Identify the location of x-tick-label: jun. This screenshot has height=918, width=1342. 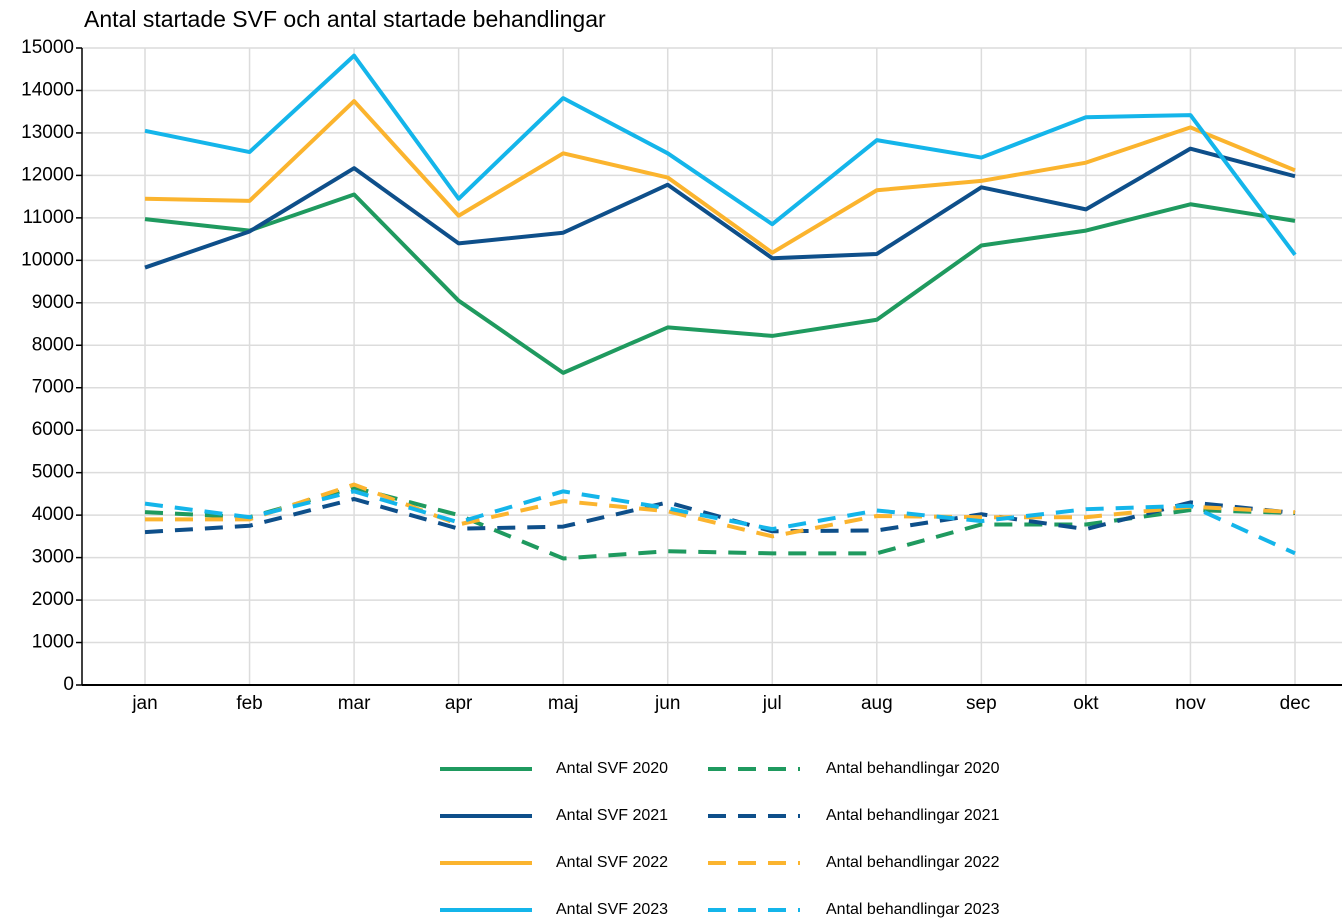
(667, 703).